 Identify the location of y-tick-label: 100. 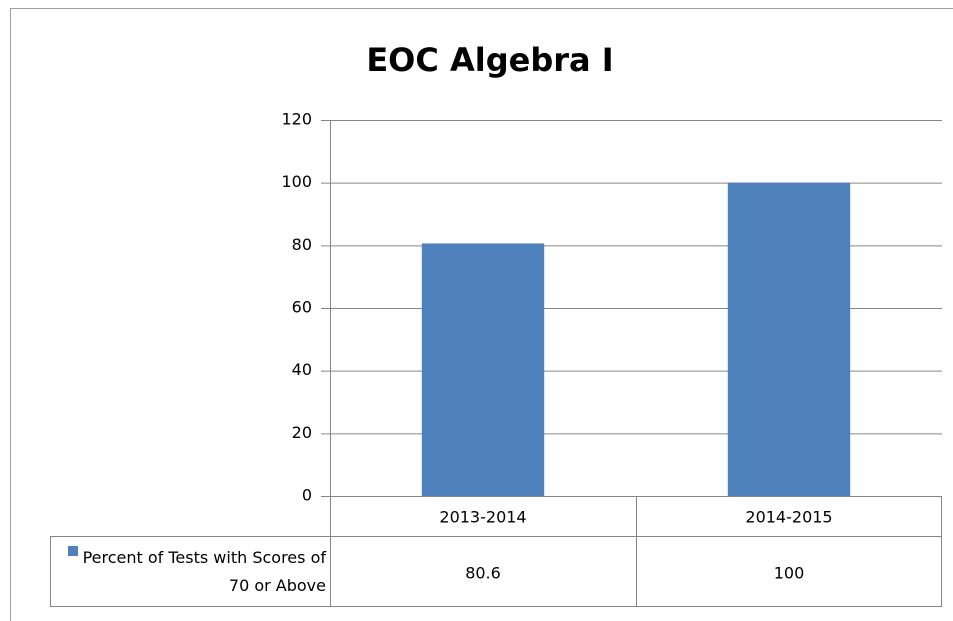
(296, 181).